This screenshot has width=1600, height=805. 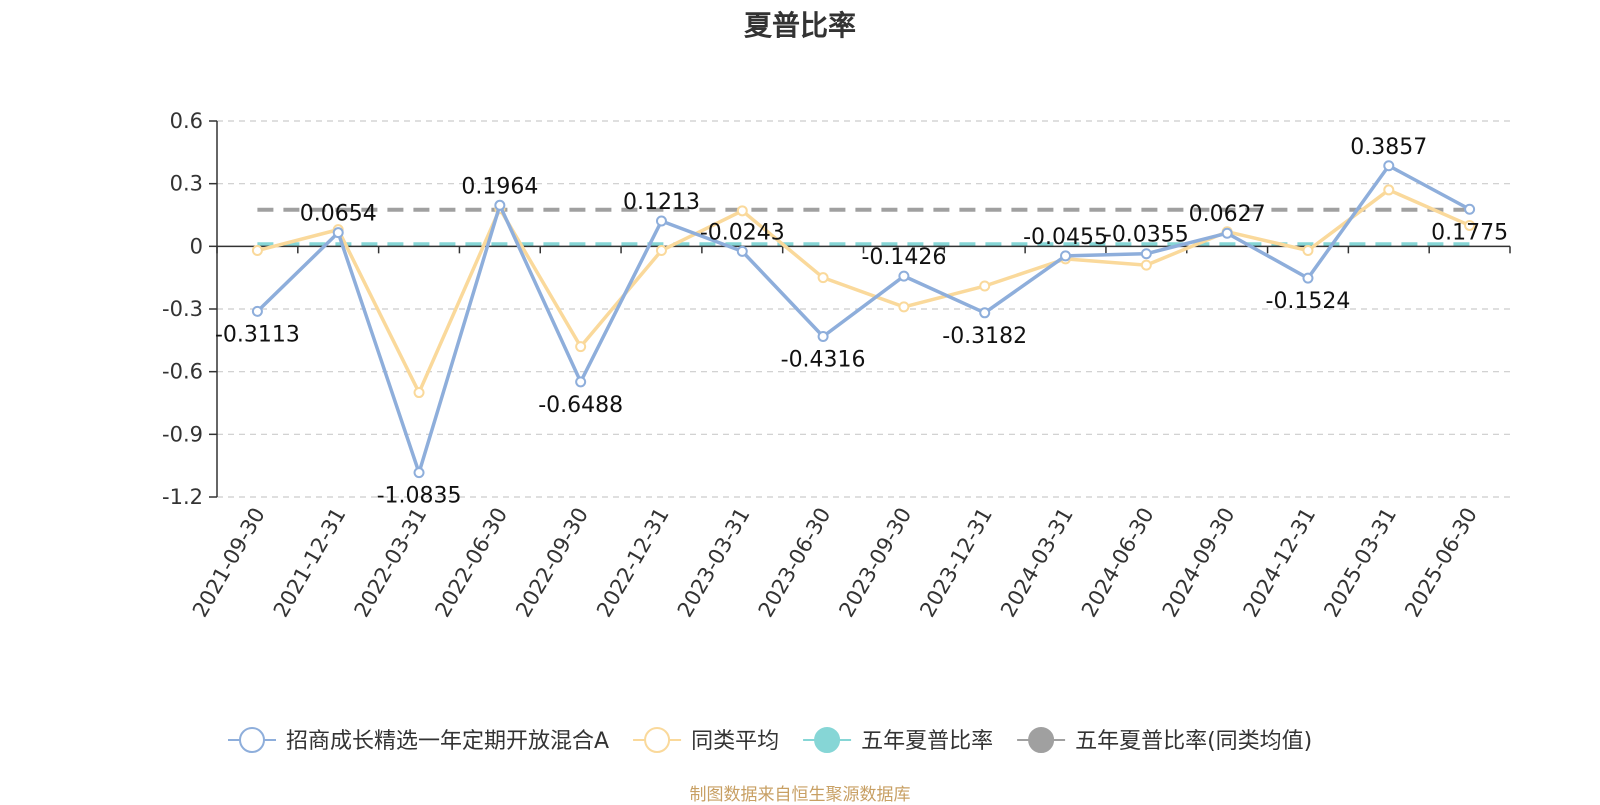 What do you see at coordinates (182, 372) in the screenshot?
I see `y-tick-label: -0.6` at bounding box center [182, 372].